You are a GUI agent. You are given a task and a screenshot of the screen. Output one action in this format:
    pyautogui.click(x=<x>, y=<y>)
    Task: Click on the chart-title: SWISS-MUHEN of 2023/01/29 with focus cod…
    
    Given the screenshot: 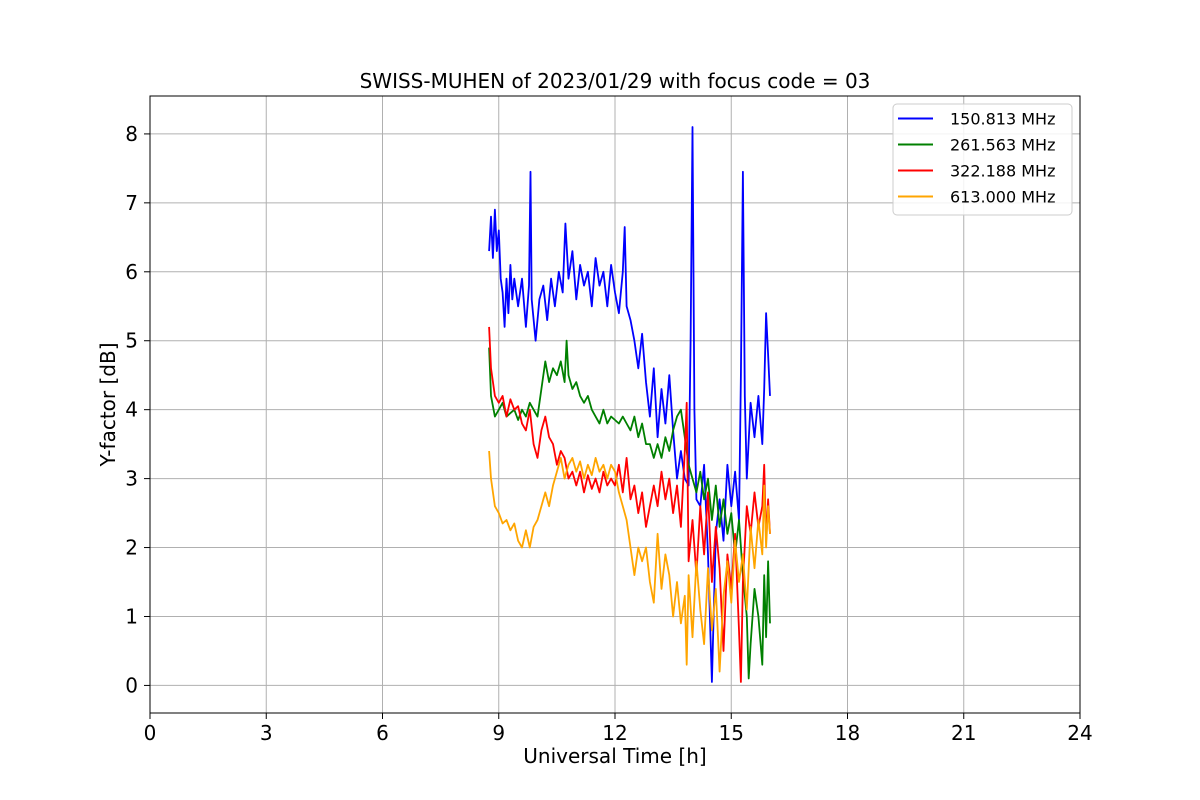 What is the action you would take?
    pyautogui.click(x=615, y=81)
    